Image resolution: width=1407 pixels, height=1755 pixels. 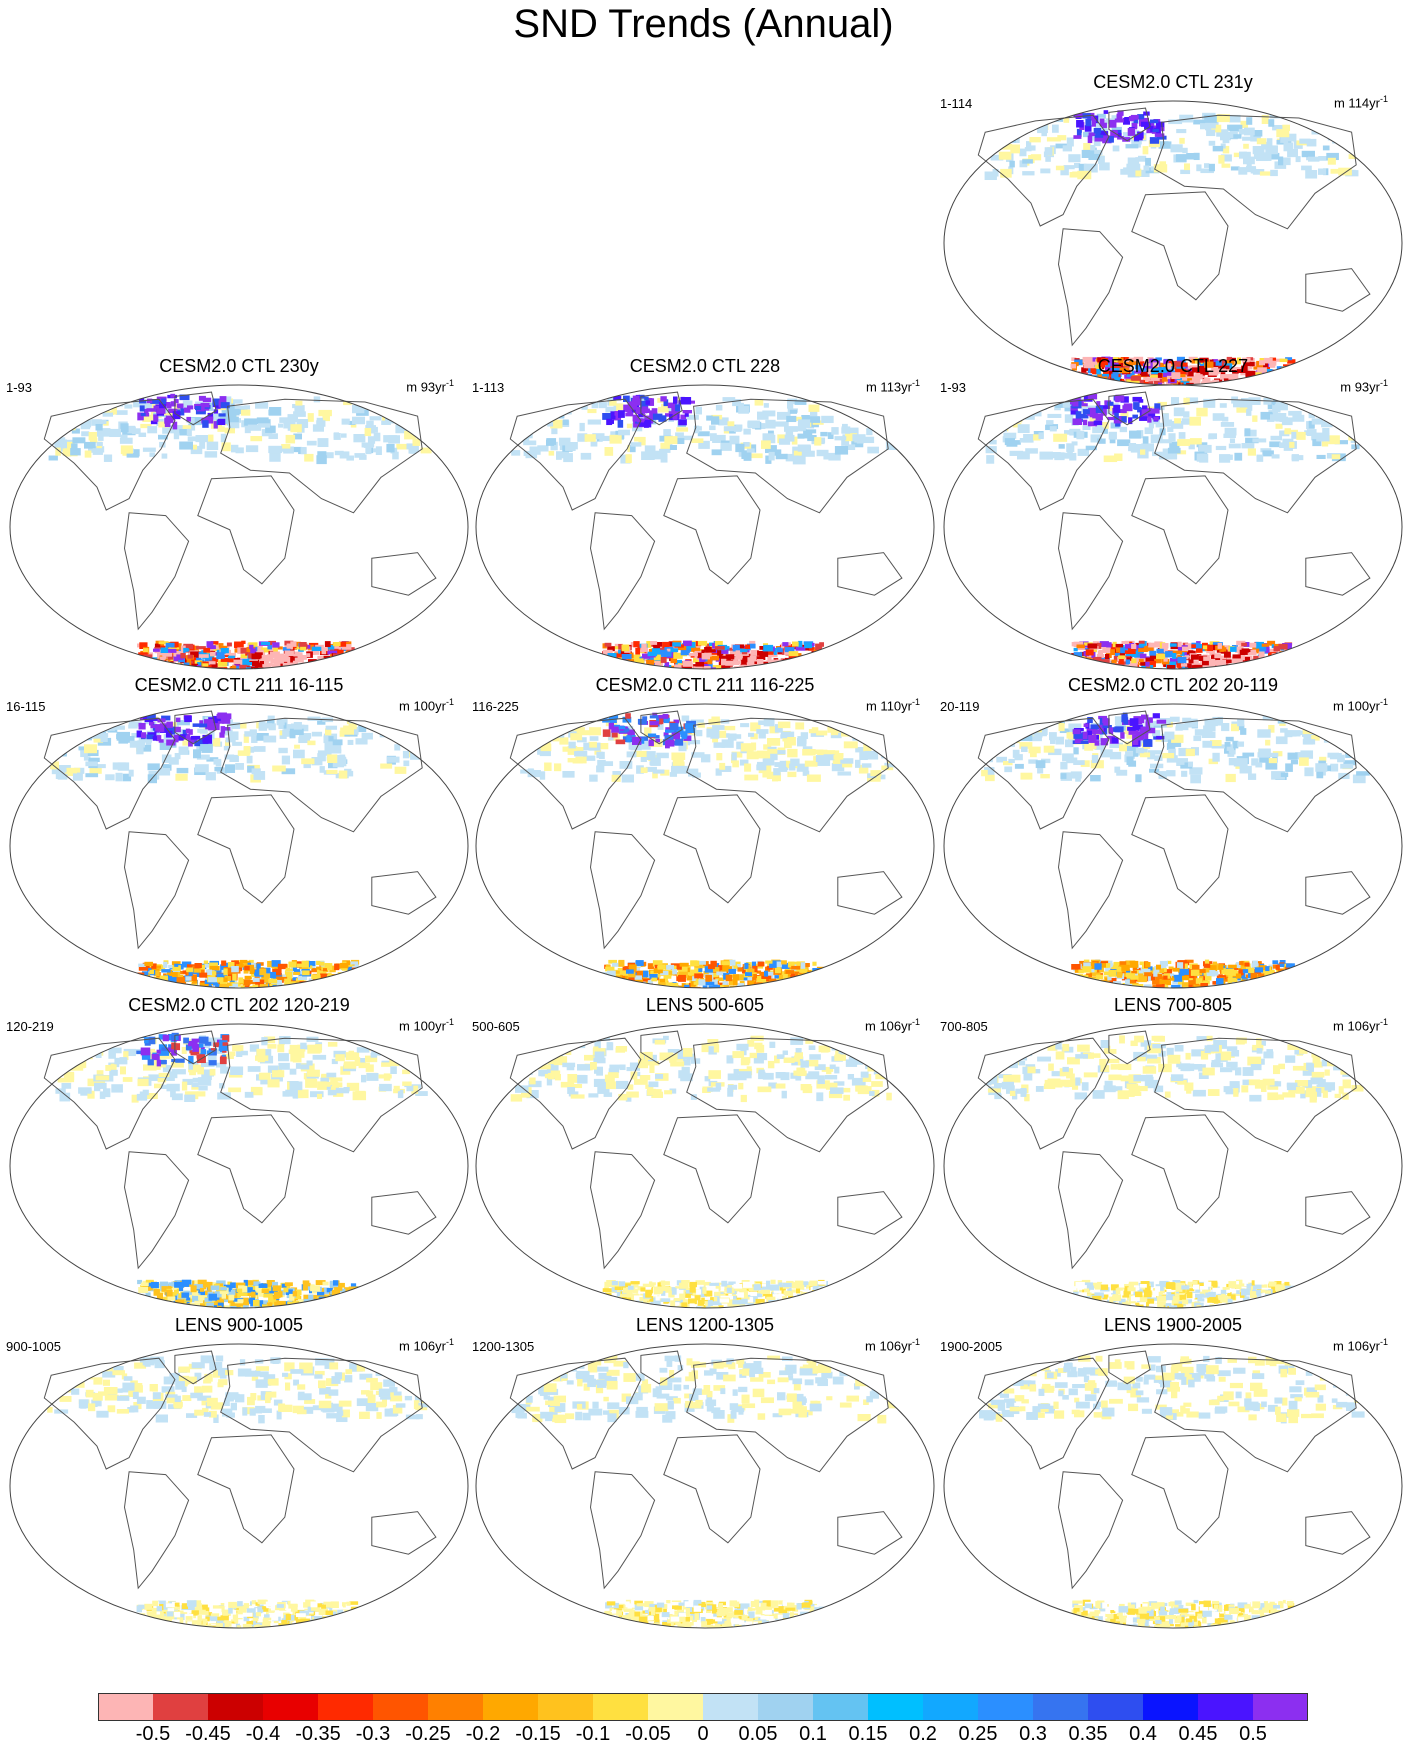 I want to click on panel-units-value: m 114yr, so click(x=1356, y=103).